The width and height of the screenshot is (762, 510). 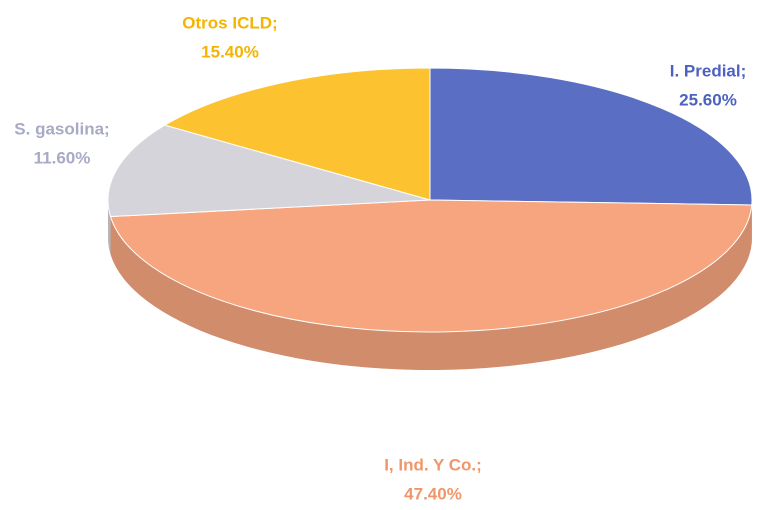 What do you see at coordinates (708, 99) in the screenshot?
I see `value-label: 25.60%` at bounding box center [708, 99].